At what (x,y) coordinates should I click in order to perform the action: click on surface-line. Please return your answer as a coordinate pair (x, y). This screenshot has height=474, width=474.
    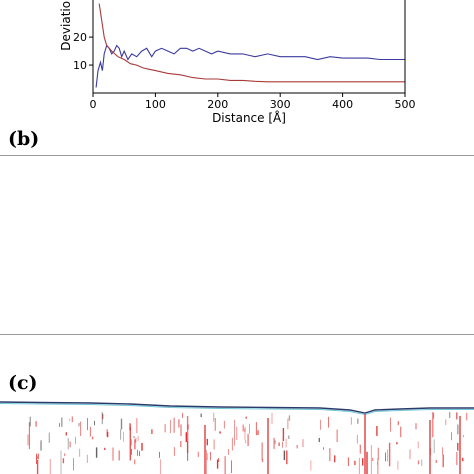
    Looking at the image, I should click on (237, 407).